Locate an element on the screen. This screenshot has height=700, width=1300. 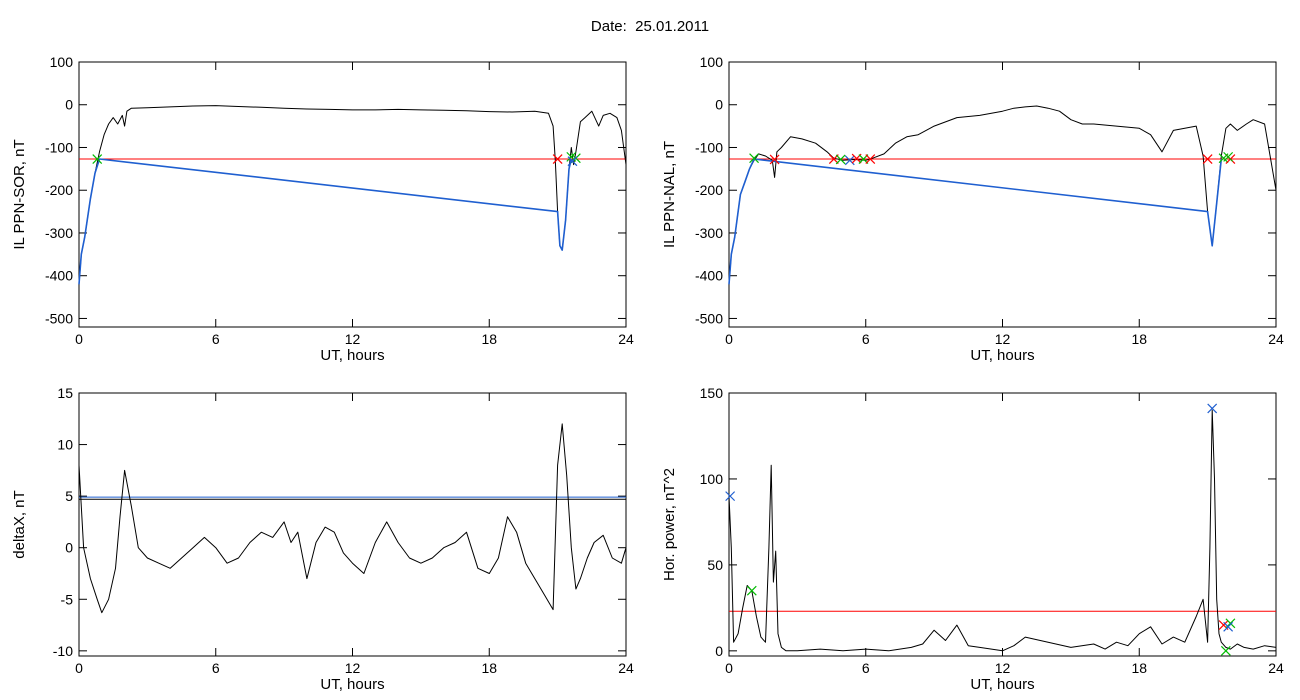
y-tick-label: 10 is located at coordinates (65, 445).